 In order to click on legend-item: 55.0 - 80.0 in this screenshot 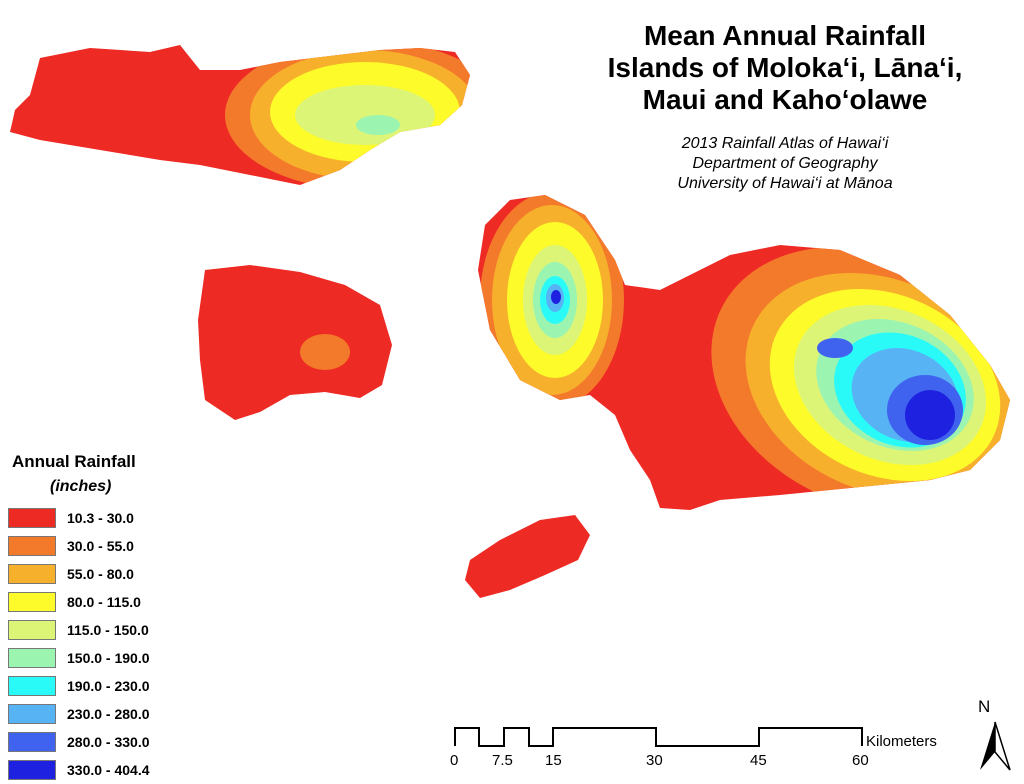, I will do `click(103, 574)`.